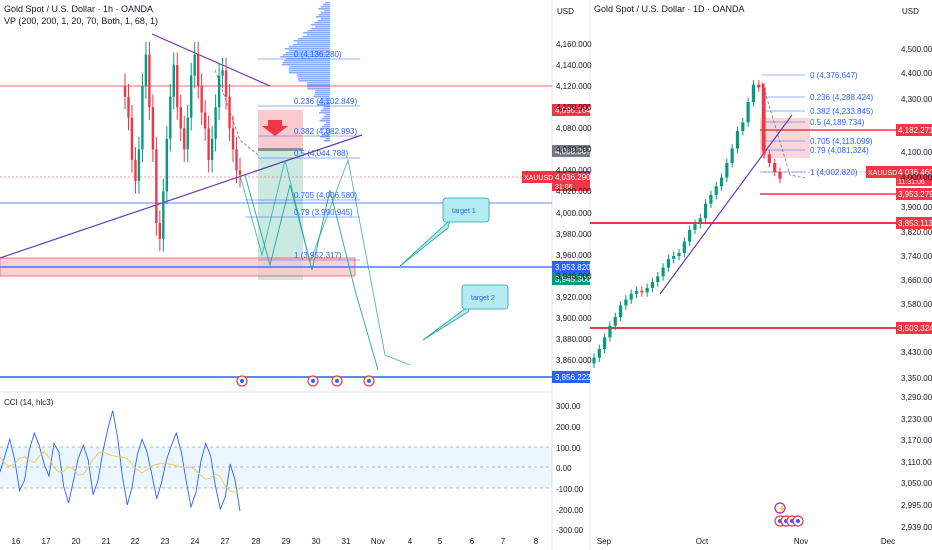  Describe the element at coordinates (565, 11) in the screenshot. I see `left-currency-label: USD` at that location.